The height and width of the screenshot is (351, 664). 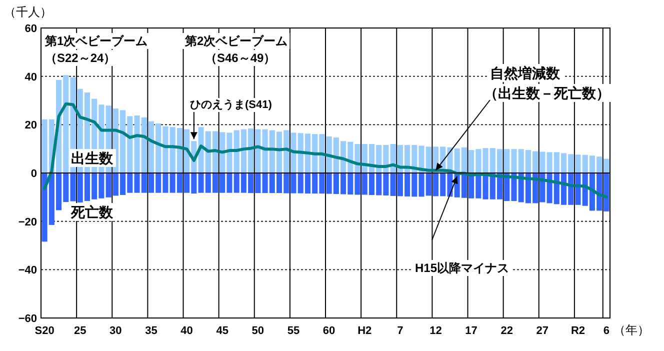 I want to click on x-tick-label: 40, so click(x=186, y=331).